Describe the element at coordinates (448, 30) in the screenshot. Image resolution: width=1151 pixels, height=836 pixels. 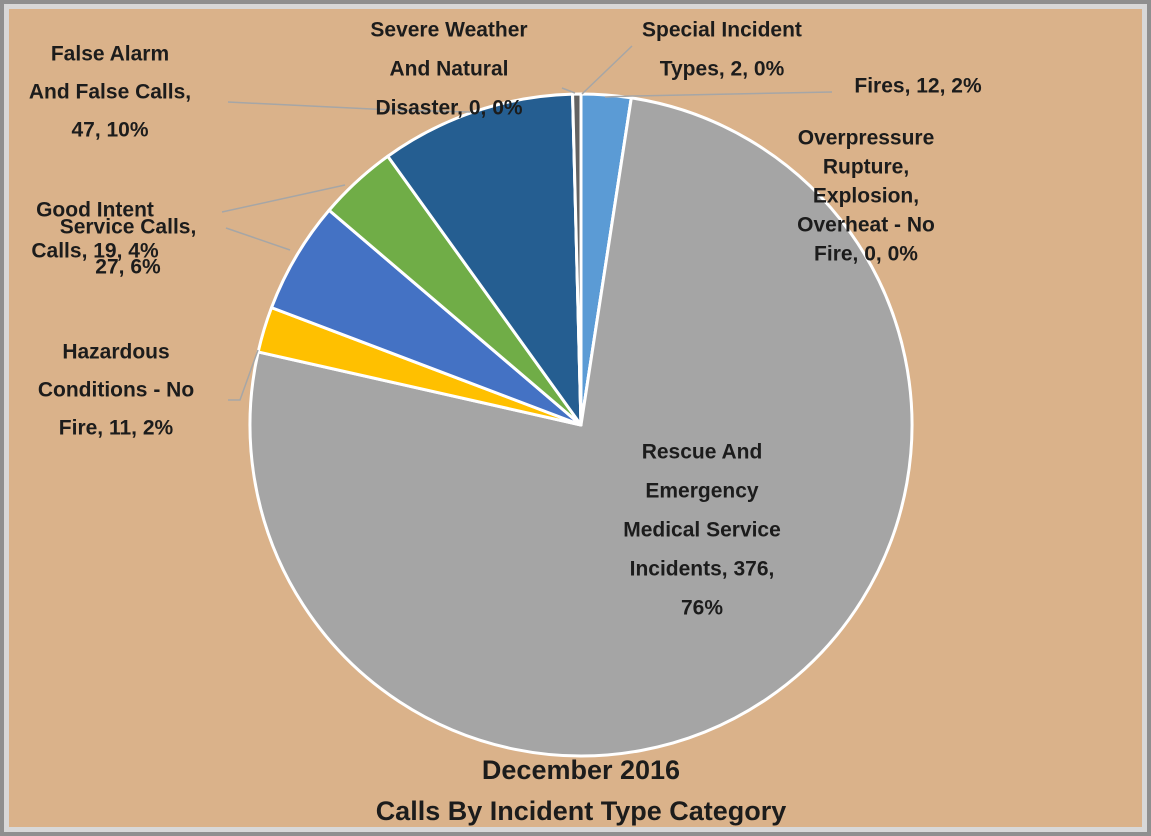
I see `data-label: Severe Weather` at that location.